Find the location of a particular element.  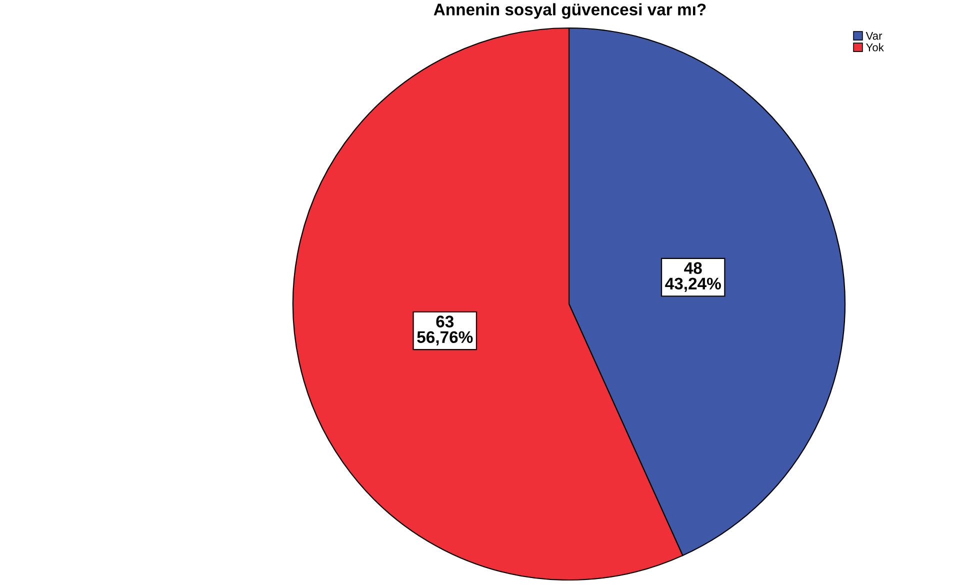

chart-title: Annenin sosyal güvencesi var mı? is located at coordinates (570, 11).